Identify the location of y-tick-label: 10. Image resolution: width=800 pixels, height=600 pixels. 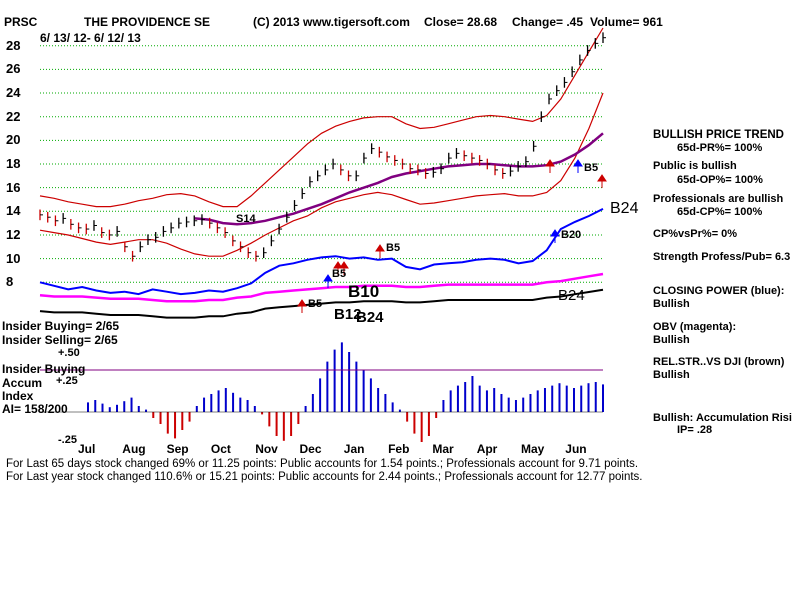
(13, 258).